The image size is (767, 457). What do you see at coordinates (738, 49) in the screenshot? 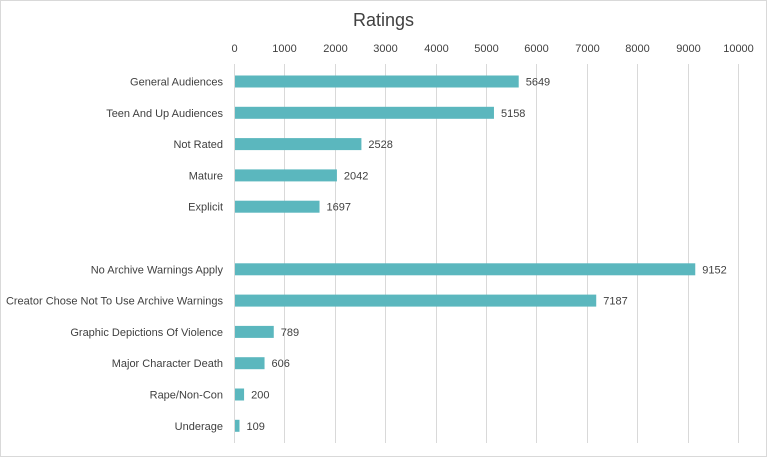
I see `x-tick-label: 10000` at bounding box center [738, 49].